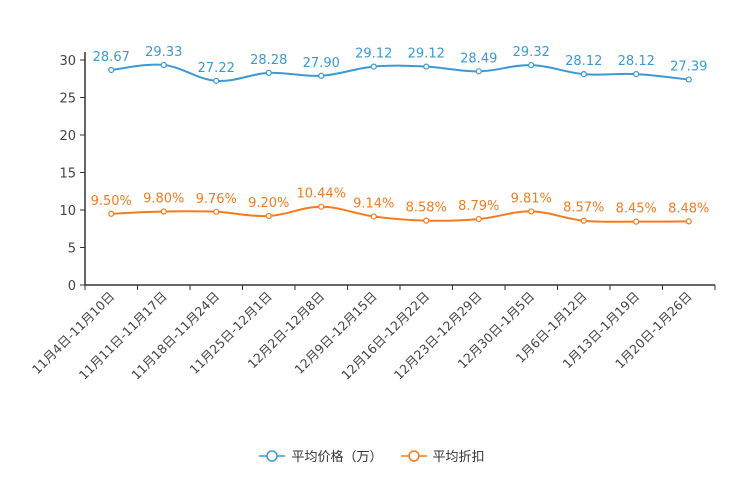  Describe the element at coordinates (688, 208) in the screenshot. I see `data-label: 8.48%` at that location.